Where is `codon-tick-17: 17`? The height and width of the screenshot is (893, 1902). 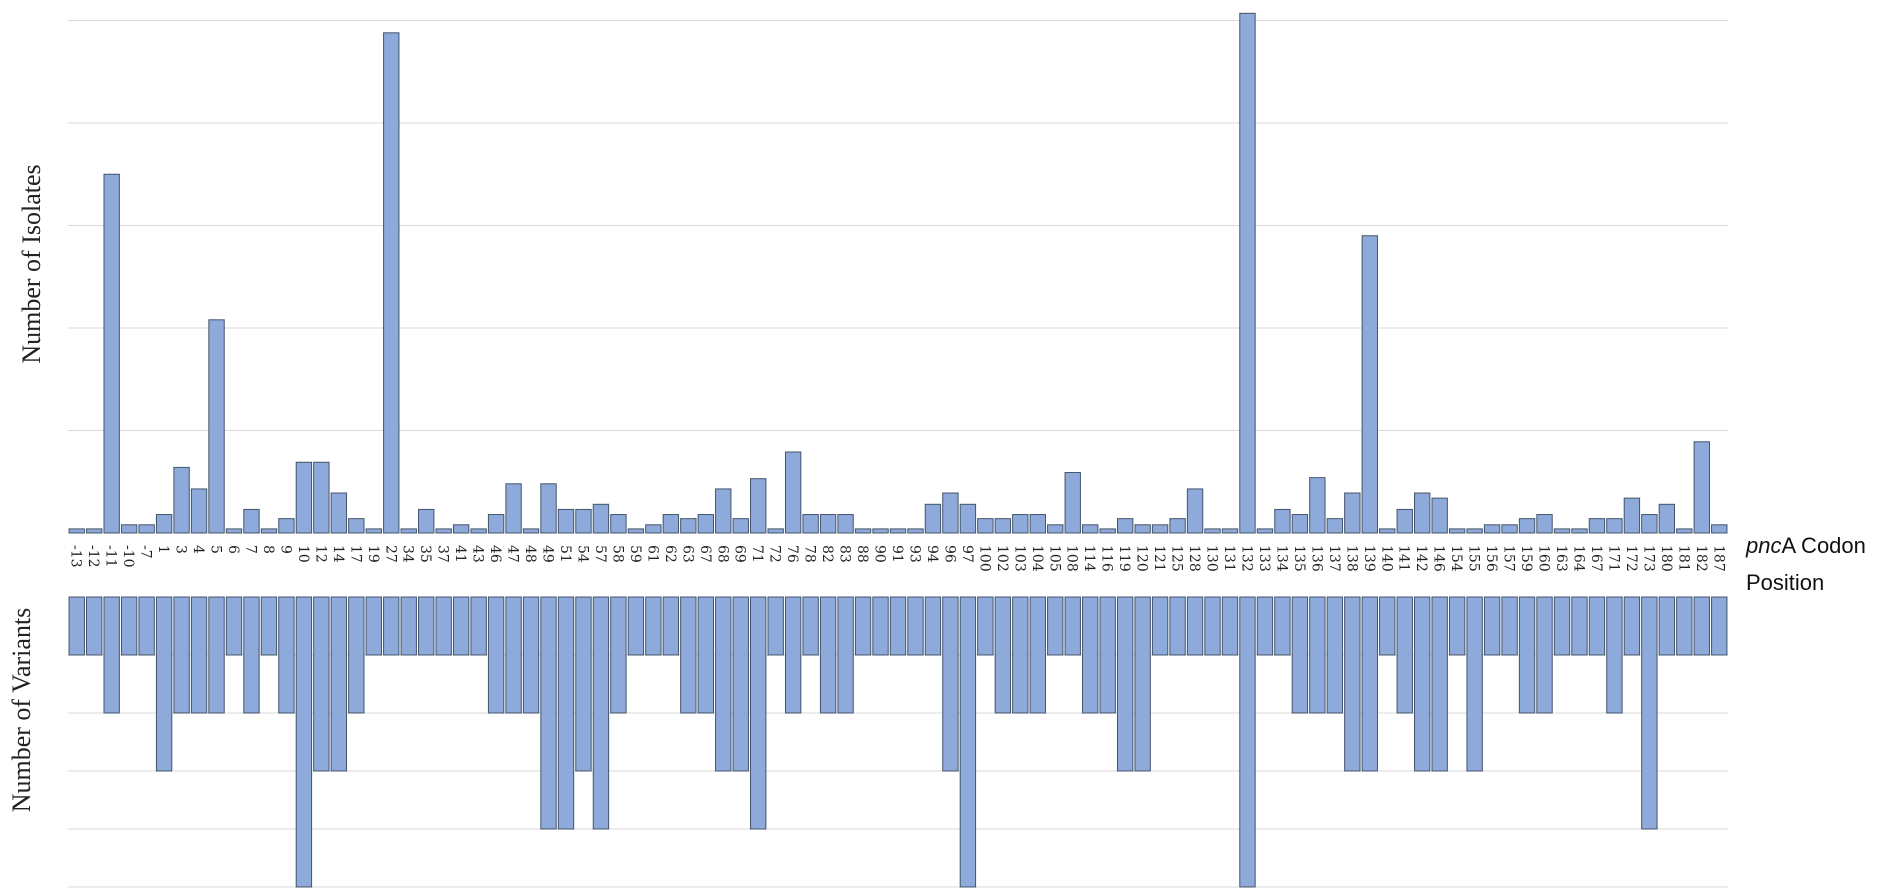 codon-tick-17: 17 is located at coordinates (355, 554).